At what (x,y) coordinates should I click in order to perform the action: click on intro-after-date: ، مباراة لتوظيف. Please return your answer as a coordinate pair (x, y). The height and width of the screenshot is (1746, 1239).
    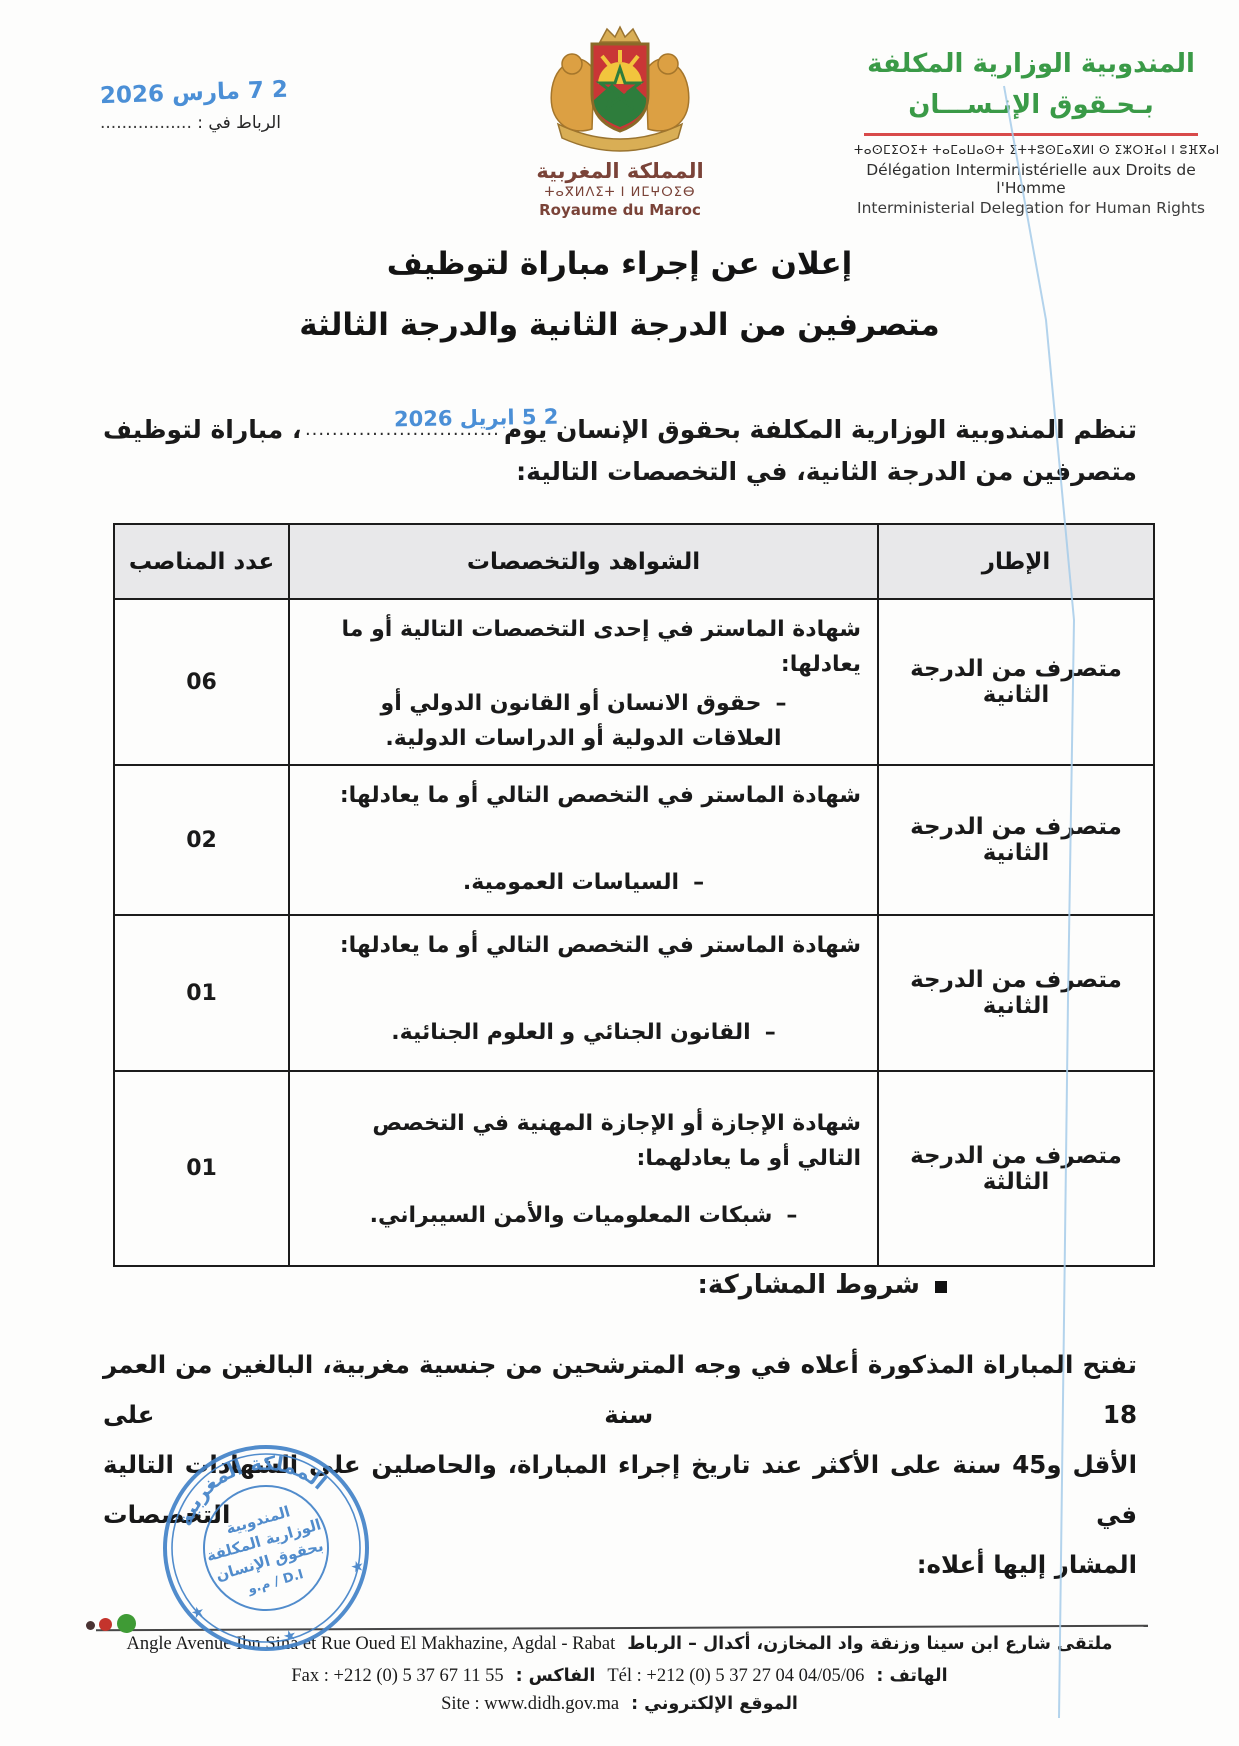
    Looking at the image, I should click on (202, 429).